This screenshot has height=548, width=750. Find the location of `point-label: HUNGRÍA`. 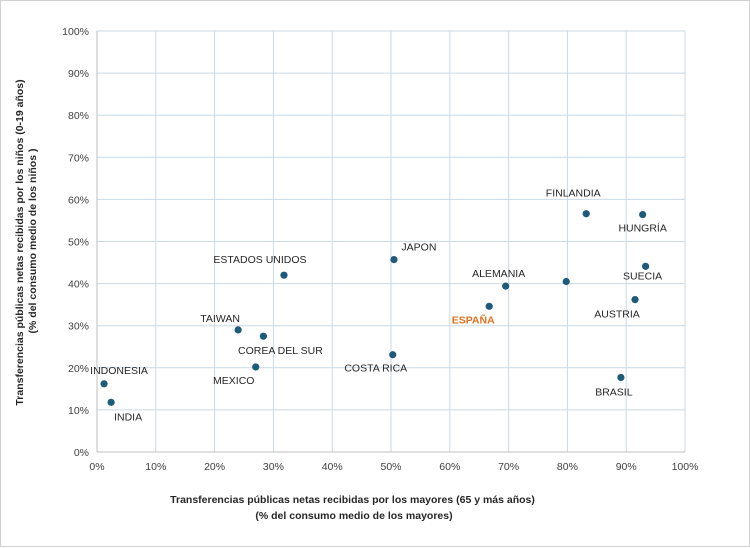

point-label: HUNGRÍA is located at coordinates (642, 228).